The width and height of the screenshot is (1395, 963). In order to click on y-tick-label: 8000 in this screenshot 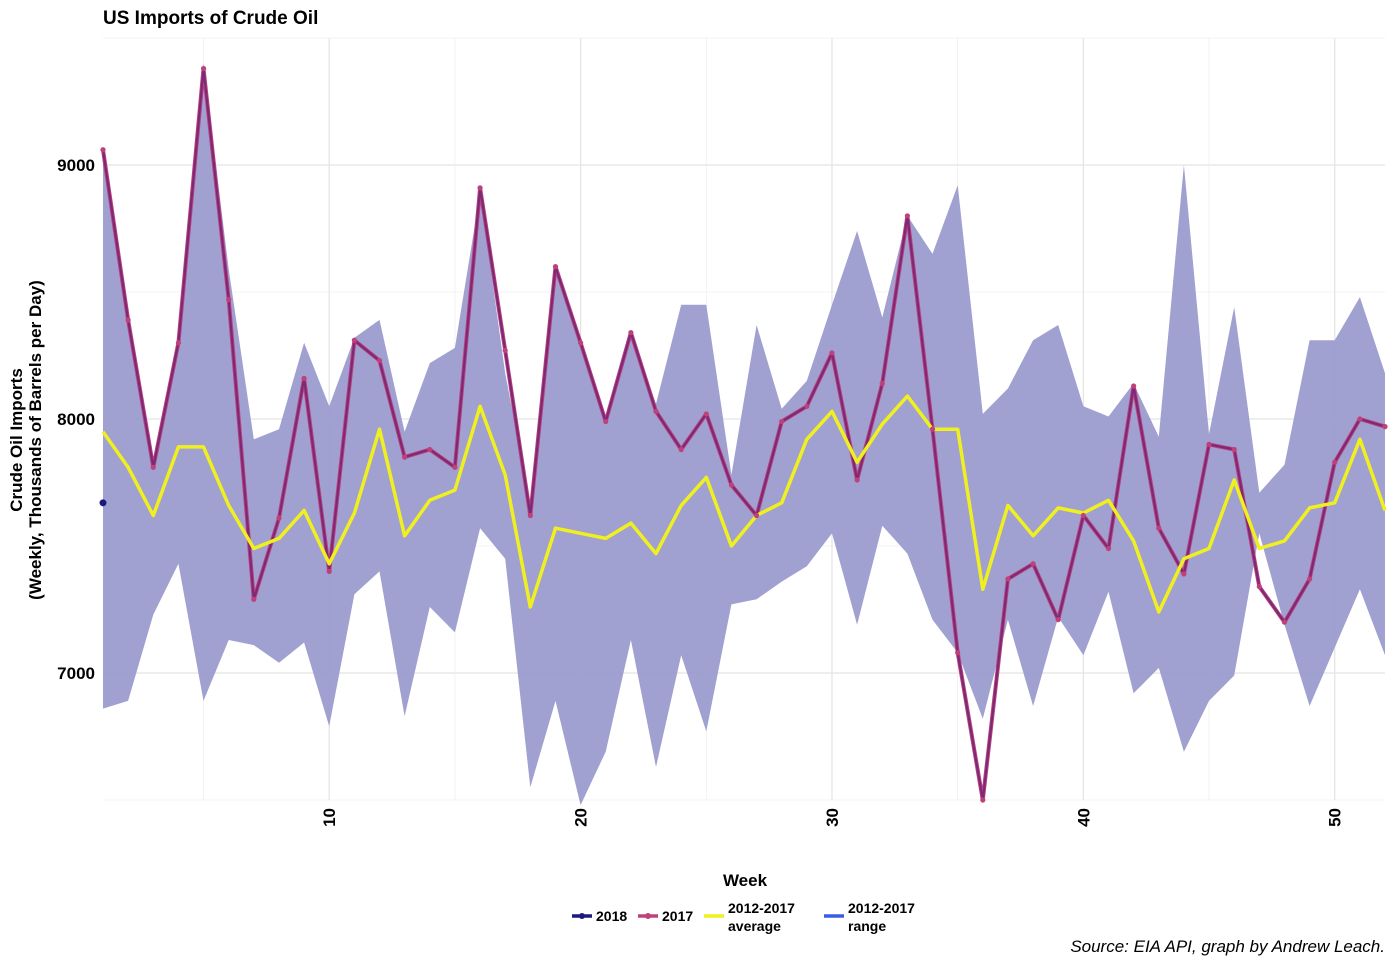, I will do `click(76, 419)`.